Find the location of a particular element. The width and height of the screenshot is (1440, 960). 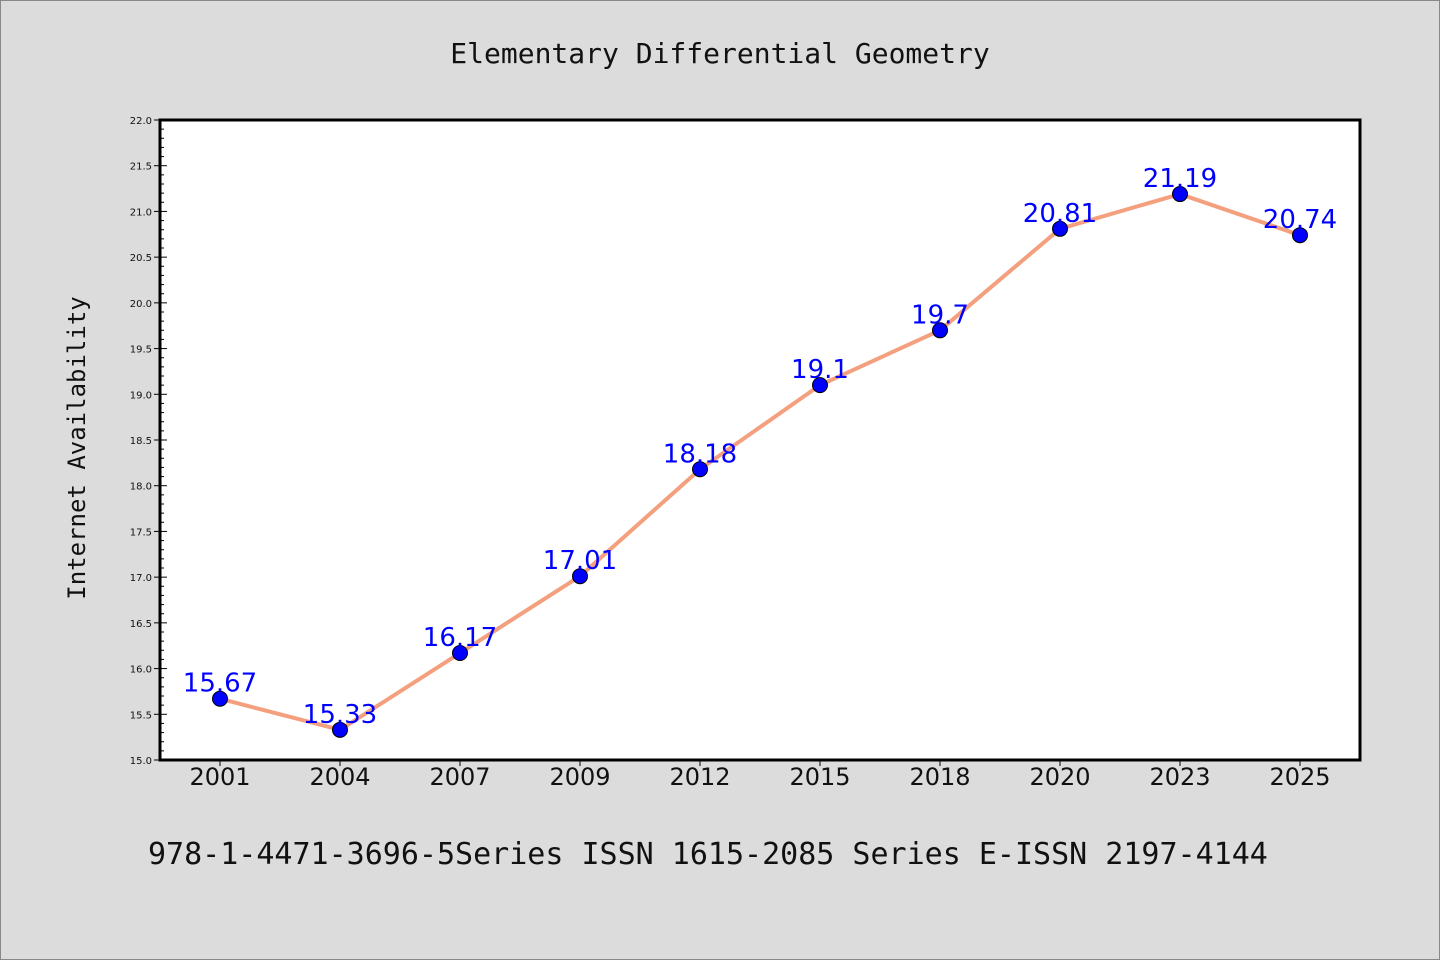

y-tick-label: 18.0 is located at coordinates (141, 487).